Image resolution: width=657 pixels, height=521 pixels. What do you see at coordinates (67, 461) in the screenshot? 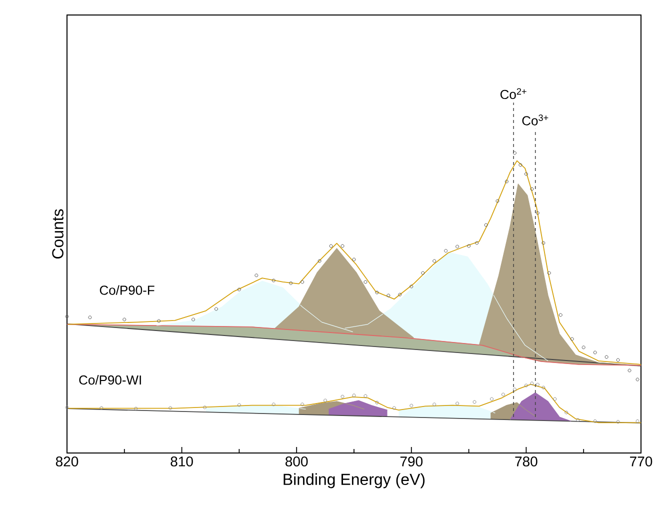
I see `x-tick-label: 820` at bounding box center [67, 461].